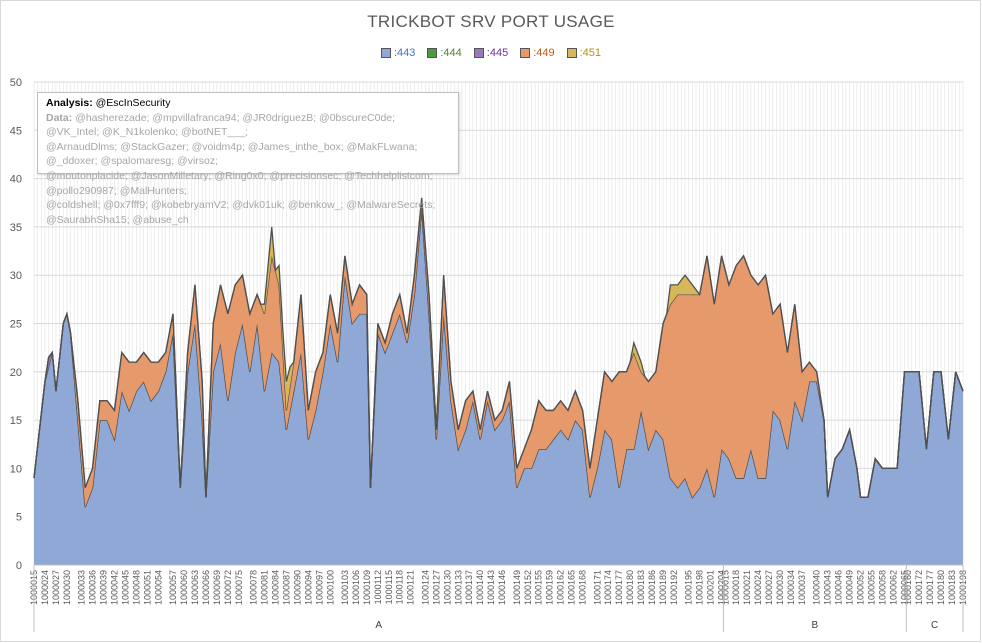 This screenshot has width=982, height=643. What do you see at coordinates (828, 587) in the screenshot?
I see `x-tick-label: 1000043` at bounding box center [828, 587].